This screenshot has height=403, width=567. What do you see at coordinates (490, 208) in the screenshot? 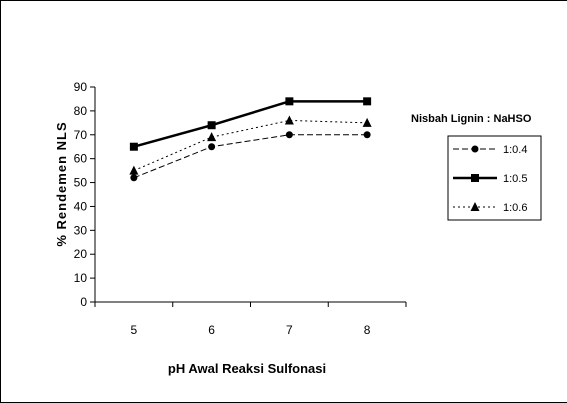
I see `legend-entry: 1:0.6` at bounding box center [490, 208].